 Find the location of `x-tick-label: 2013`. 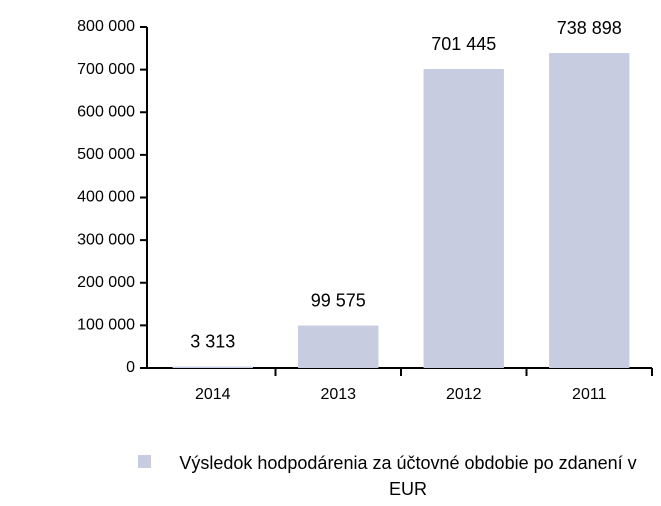

x-tick-label: 2013 is located at coordinates (338, 394).